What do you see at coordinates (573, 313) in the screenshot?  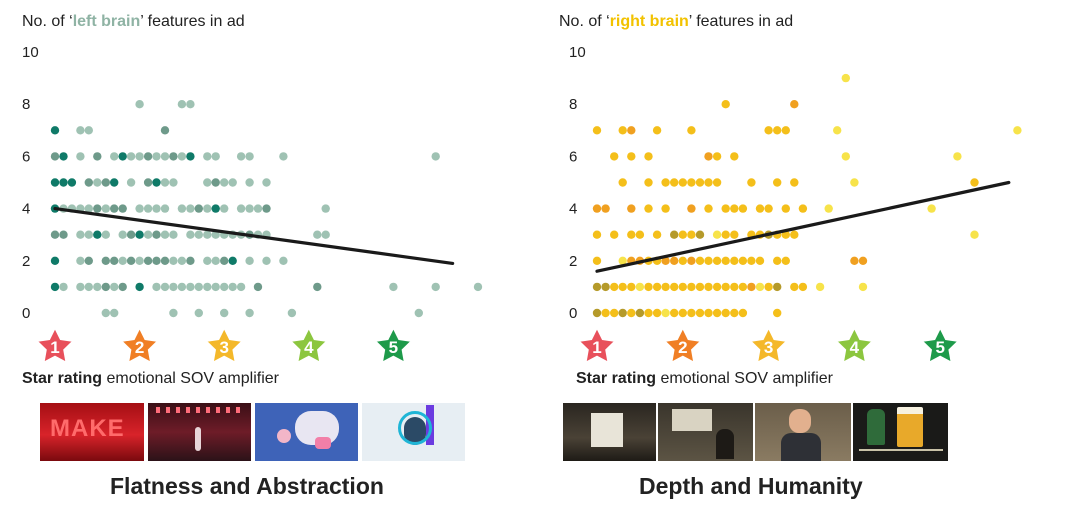 I see `y-tick-label: 0` at bounding box center [573, 313].